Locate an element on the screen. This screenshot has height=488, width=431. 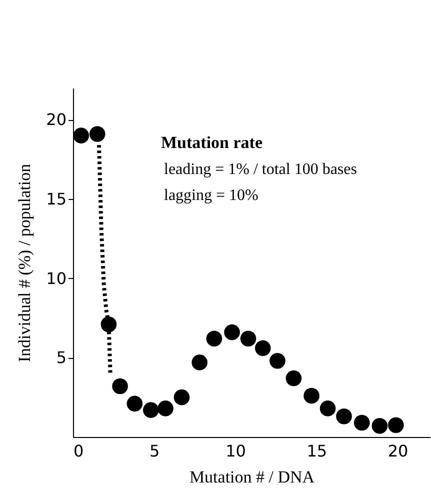
y-tick-label: 15 is located at coordinates (56, 199).